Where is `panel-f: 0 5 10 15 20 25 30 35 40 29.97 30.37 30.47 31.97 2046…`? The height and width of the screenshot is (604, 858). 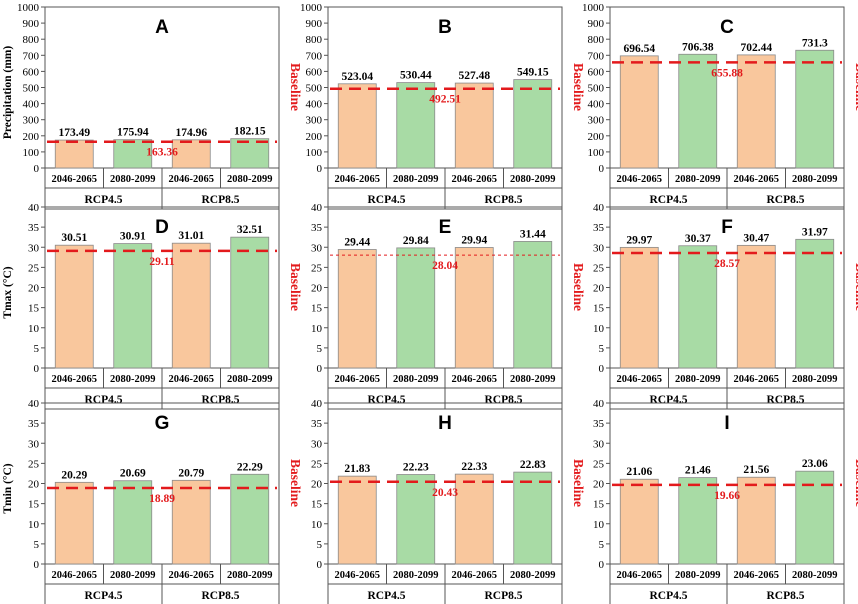 panel-f: 0 5 10 15 20 25 30 35 40 29.97 30.37 30.47 31.97 2046… is located at coordinates (725, 306).